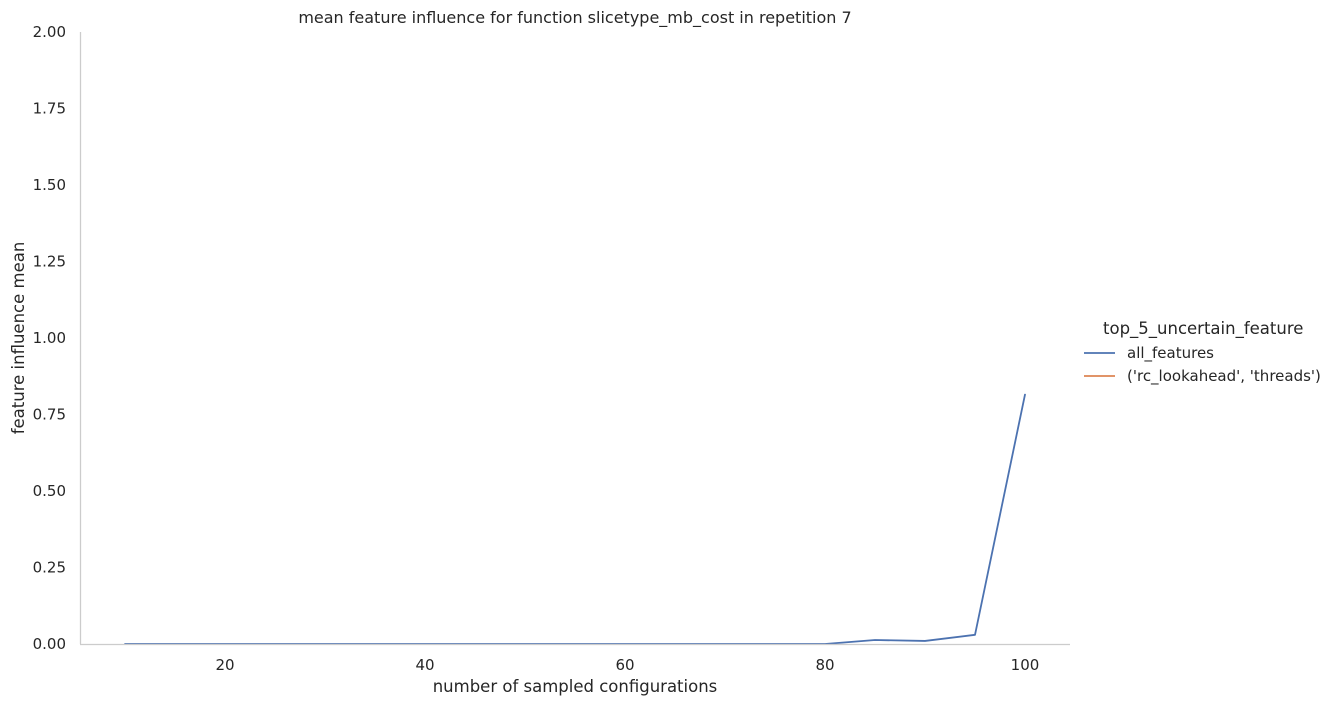  What do you see at coordinates (1025, 665) in the screenshot?
I see `x-tick-label: 100` at bounding box center [1025, 665].